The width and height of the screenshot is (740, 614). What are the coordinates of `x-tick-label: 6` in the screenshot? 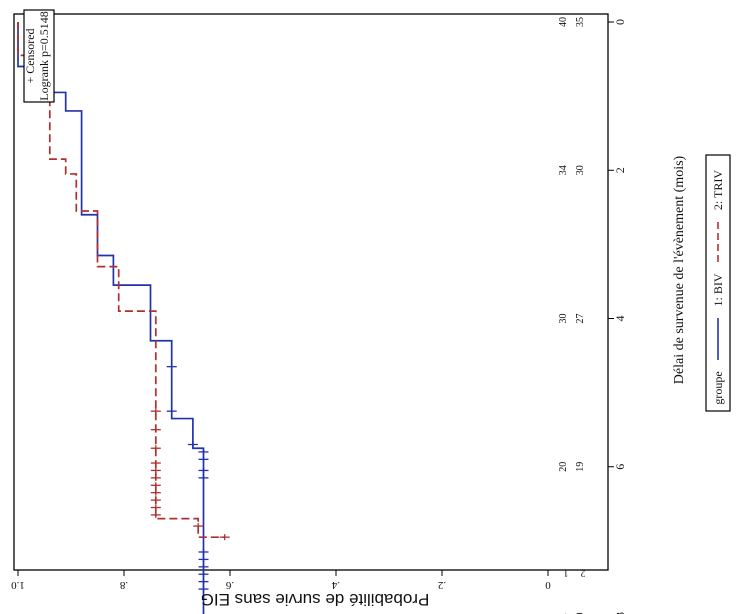 It's located at (620, 467).